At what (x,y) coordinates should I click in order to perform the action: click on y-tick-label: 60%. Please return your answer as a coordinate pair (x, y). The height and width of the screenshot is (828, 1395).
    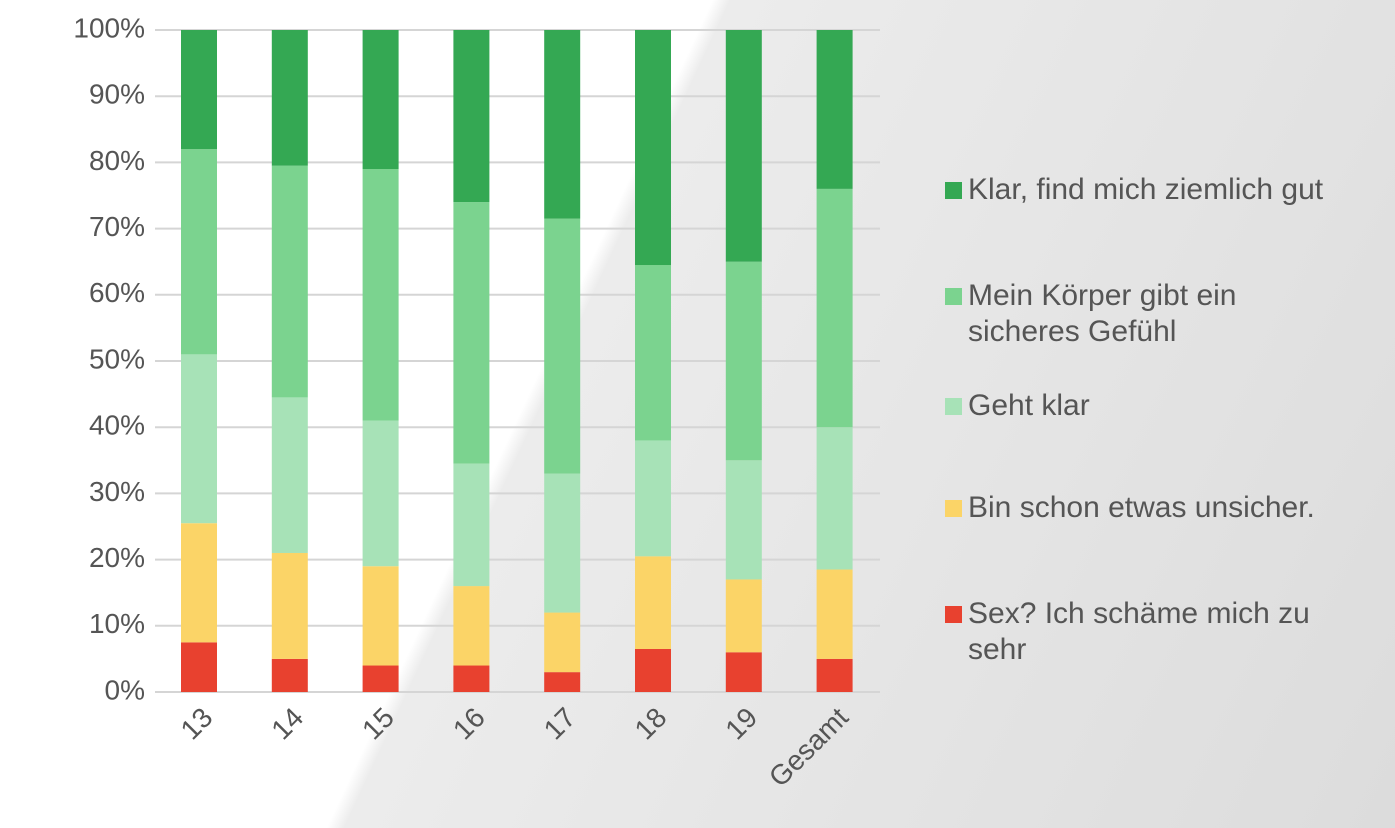
    Looking at the image, I should click on (117, 292).